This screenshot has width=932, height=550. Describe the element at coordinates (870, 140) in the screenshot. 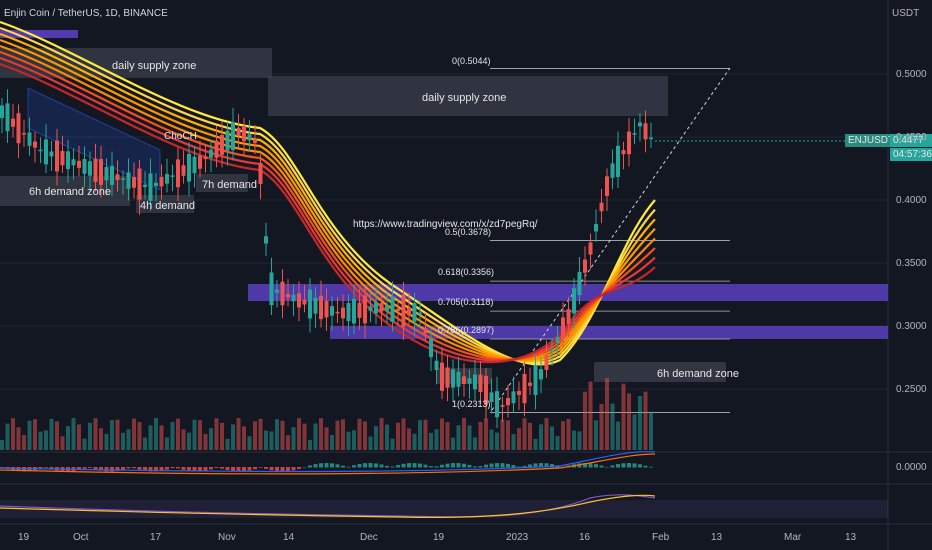

I see `ticker-symbol: ENJUSDT` at that location.